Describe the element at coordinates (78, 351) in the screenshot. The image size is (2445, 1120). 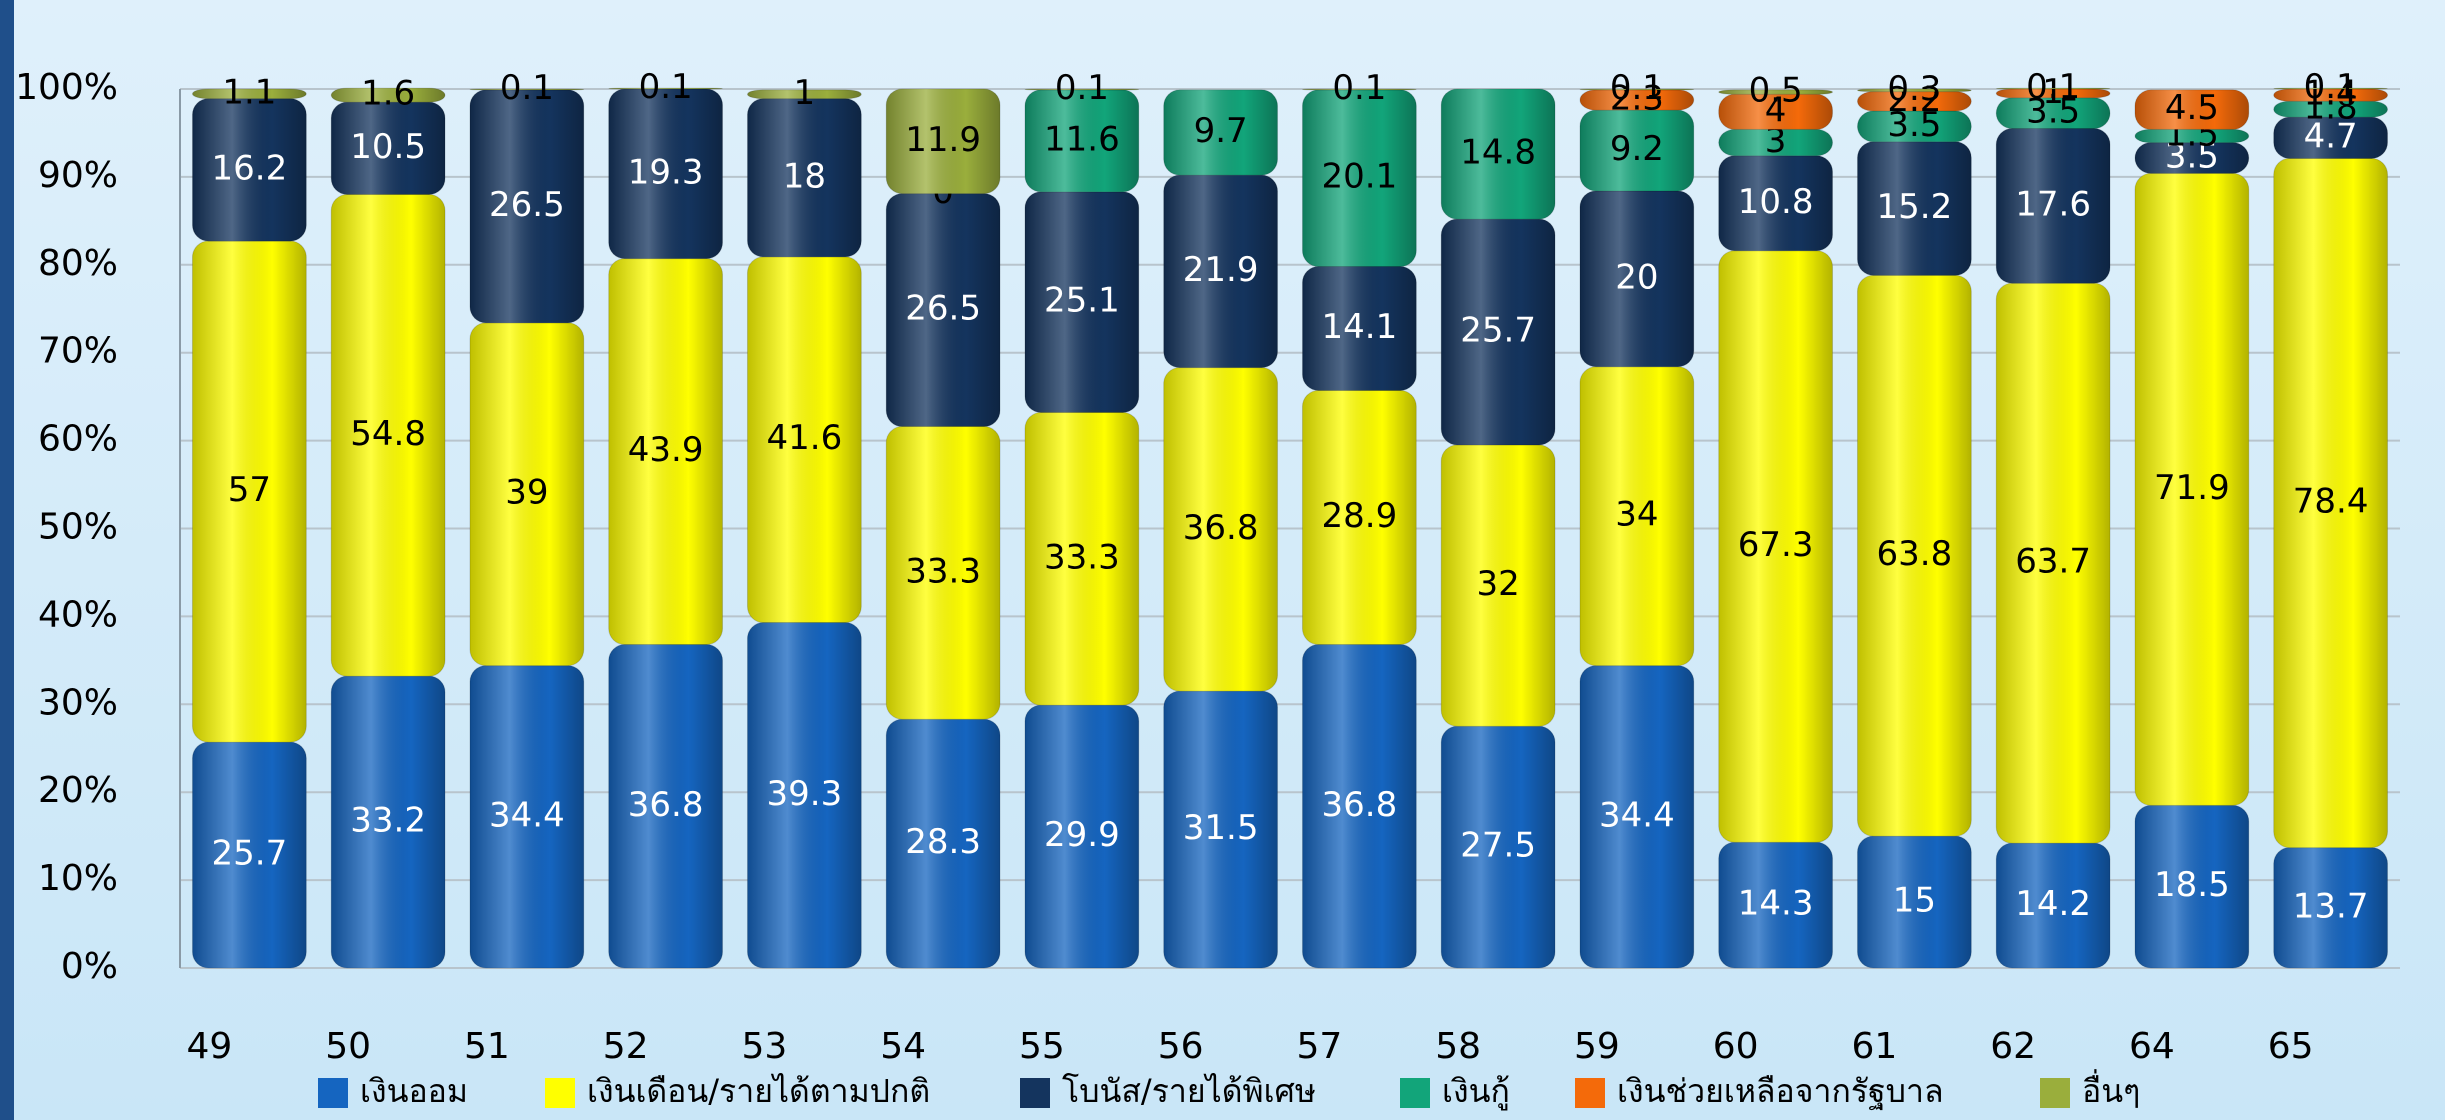
I see `y-tick-label: 70%` at that location.